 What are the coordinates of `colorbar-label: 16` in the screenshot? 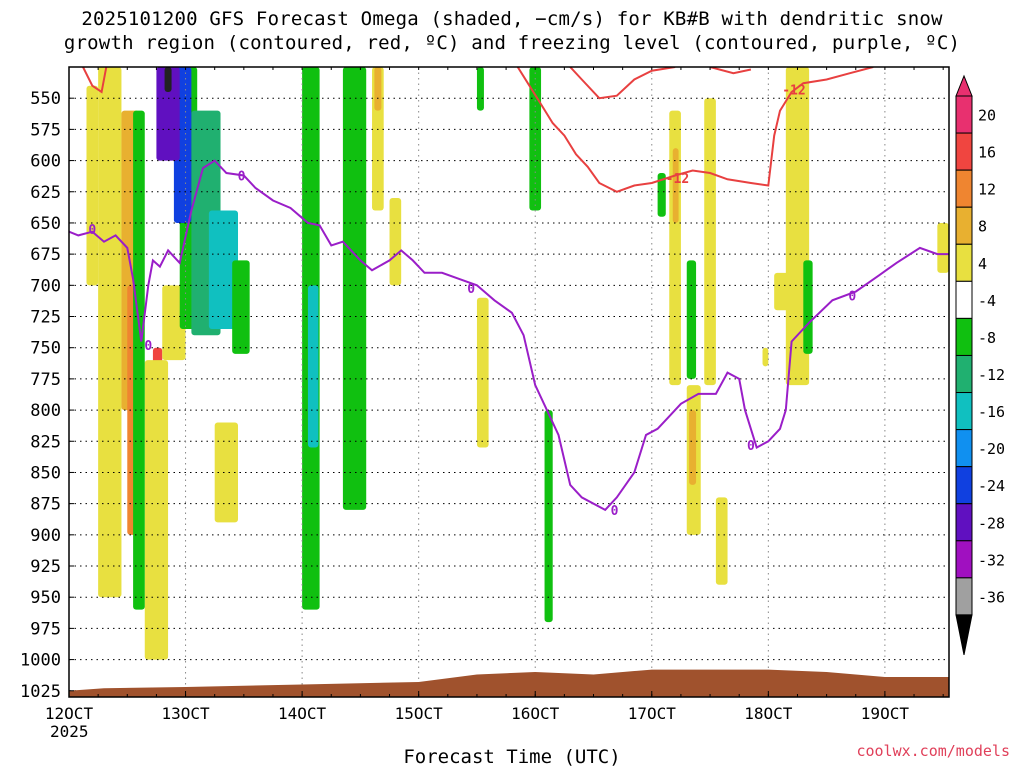 It's located at (987, 153).